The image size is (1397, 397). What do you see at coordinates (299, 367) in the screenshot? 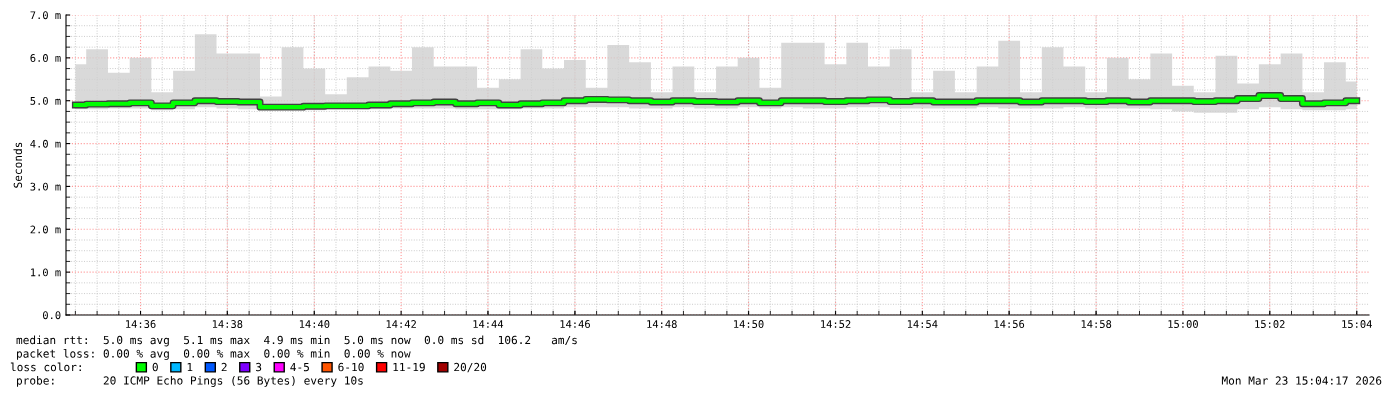
I see `legend-label: 4-5` at bounding box center [299, 367].